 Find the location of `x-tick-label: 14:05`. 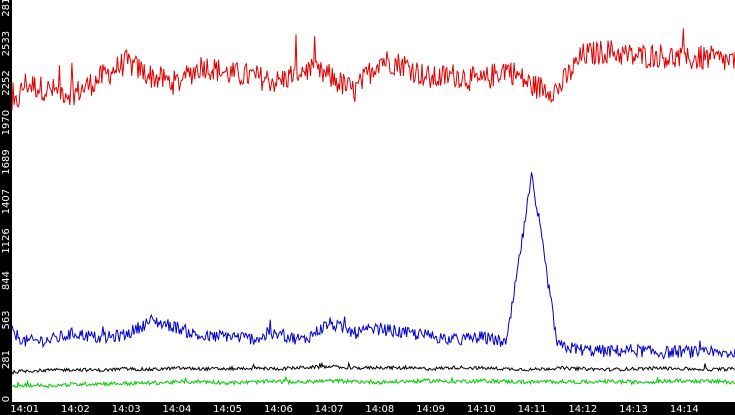

x-tick-label: 14:05 is located at coordinates (227, 409).